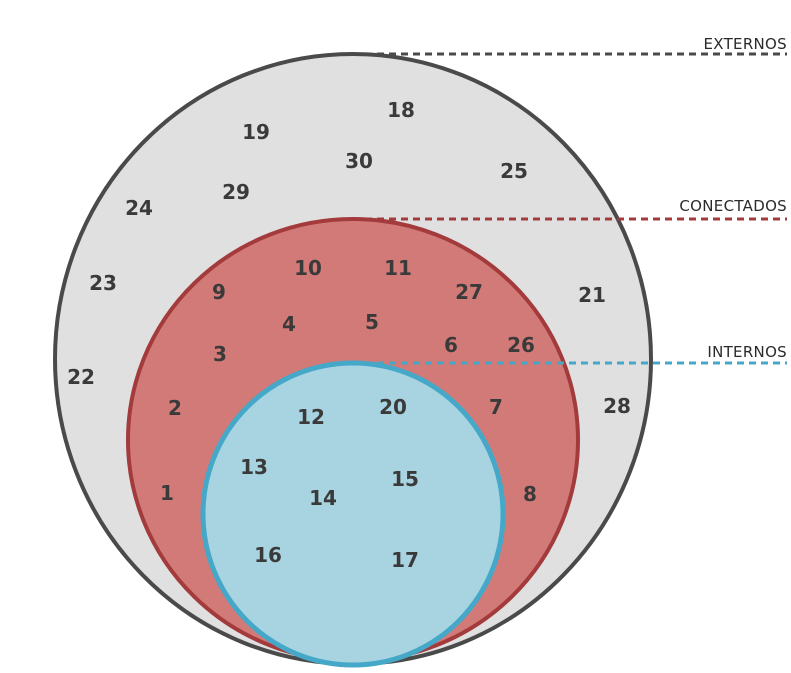 Image resolution: width=791 pixels, height=673 pixels. I want to click on member-label: 30, so click(359, 161).